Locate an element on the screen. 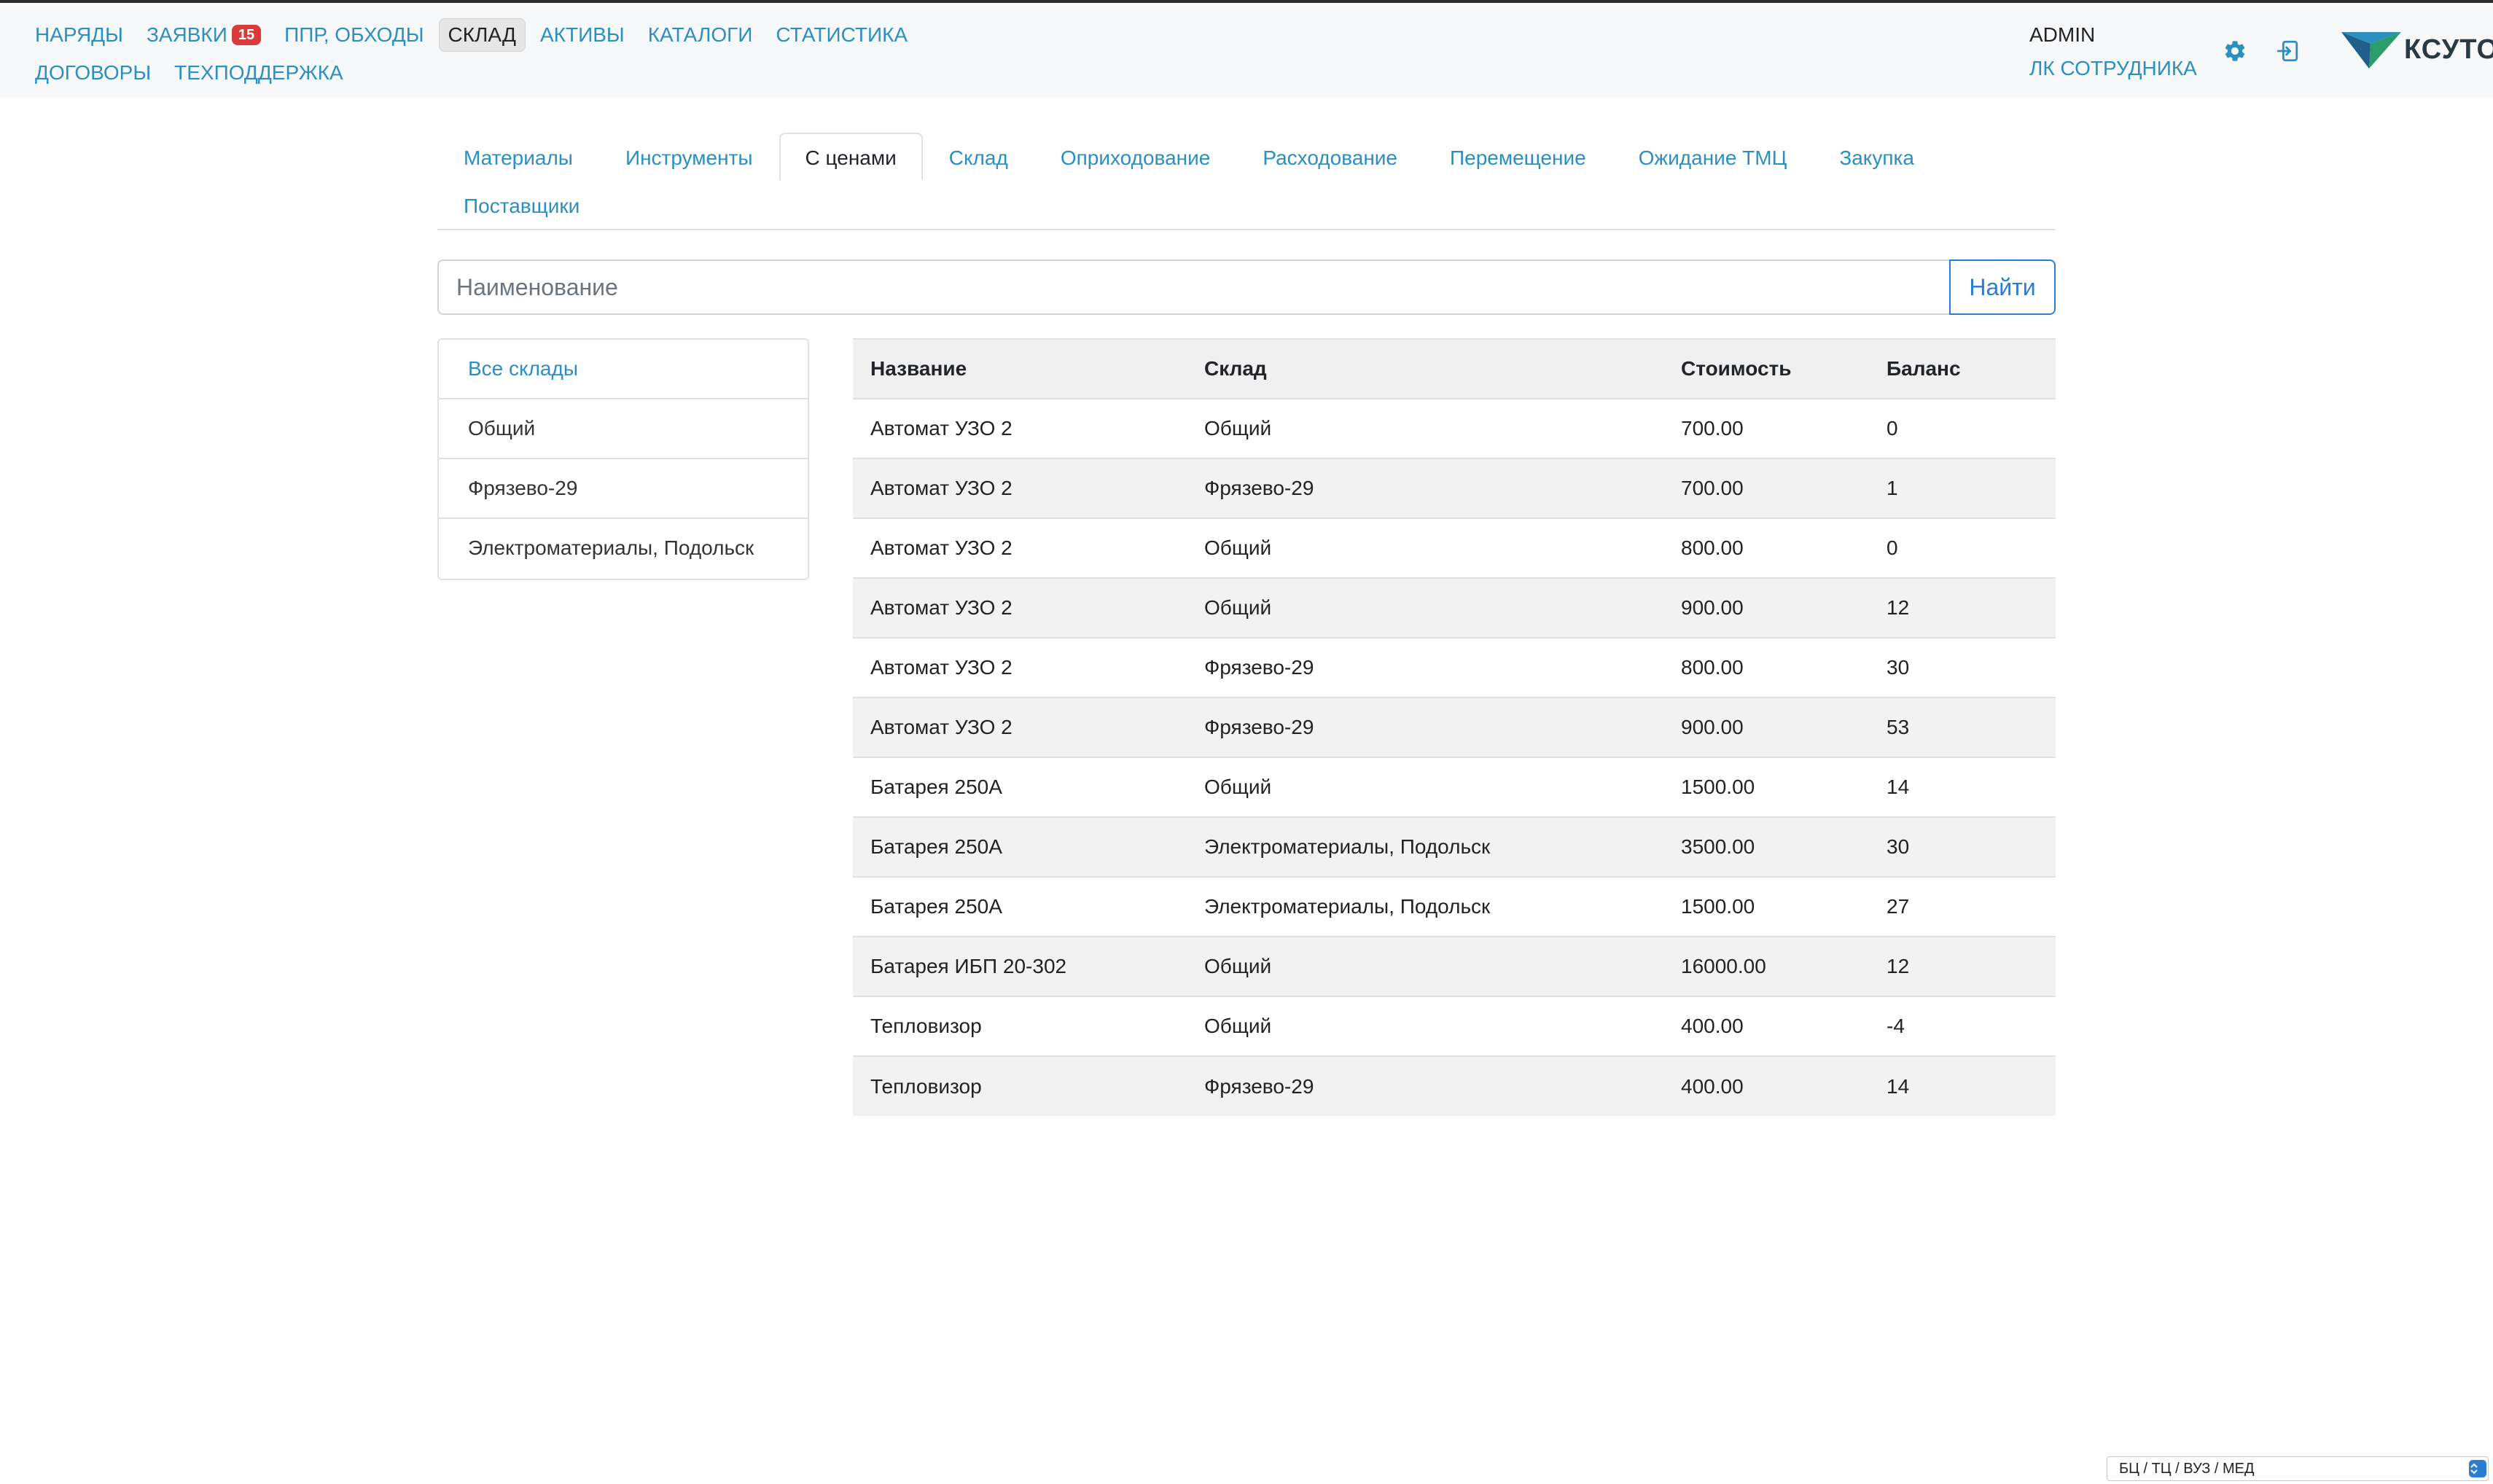 Image resolution: width=2493 pixels, height=1484 pixels. table-row: Автомат УЗО 2 Фрязево-29 900.00 53 is located at coordinates (1454, 727).